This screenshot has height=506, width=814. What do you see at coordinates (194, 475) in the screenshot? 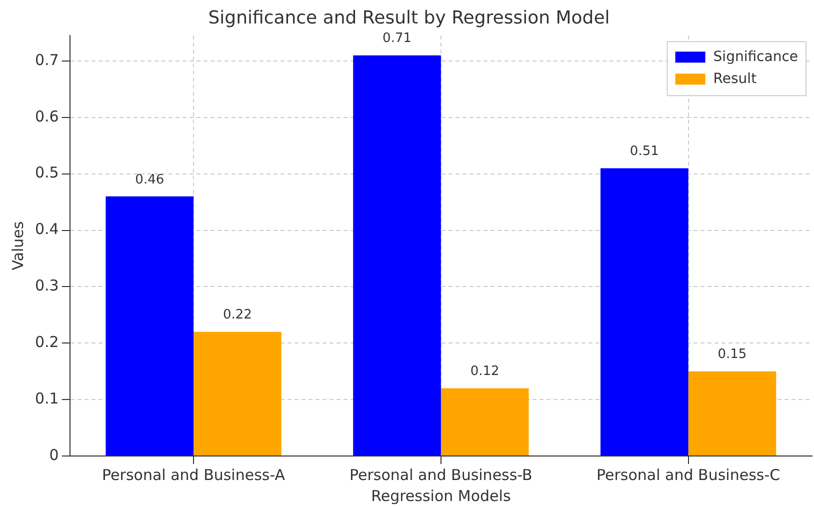
I see `x-tick-label: Personal and Business-A` at bounding box center [194, 475].